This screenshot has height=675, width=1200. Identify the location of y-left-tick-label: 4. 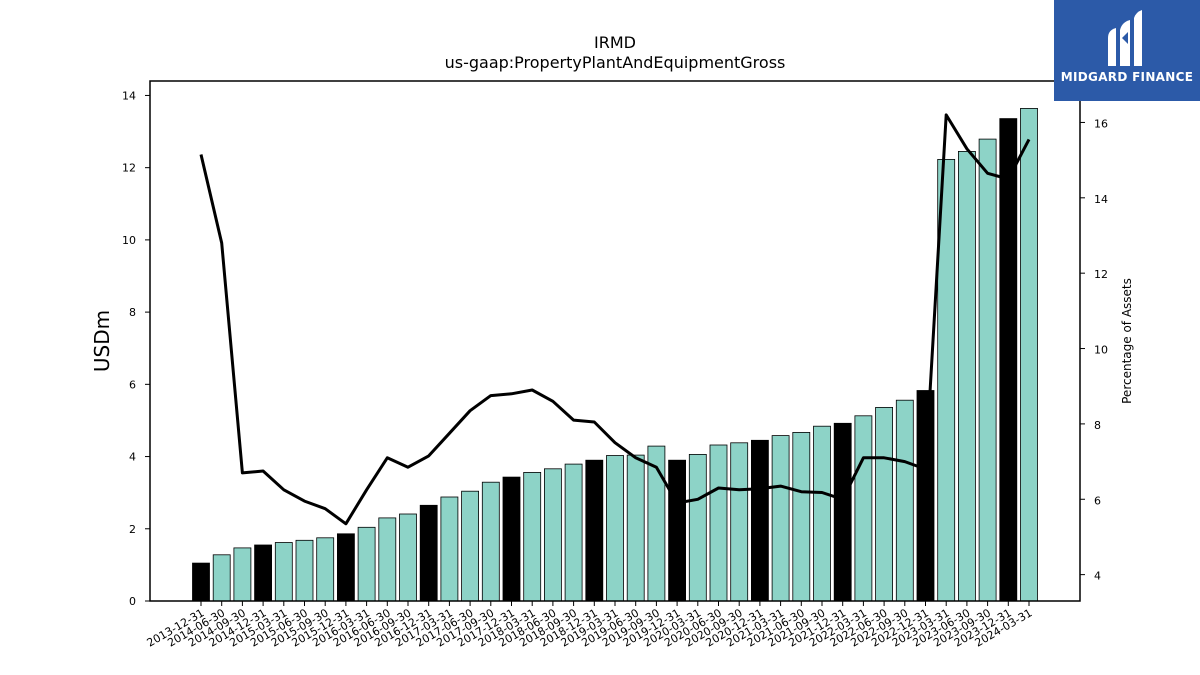
(132, 457).